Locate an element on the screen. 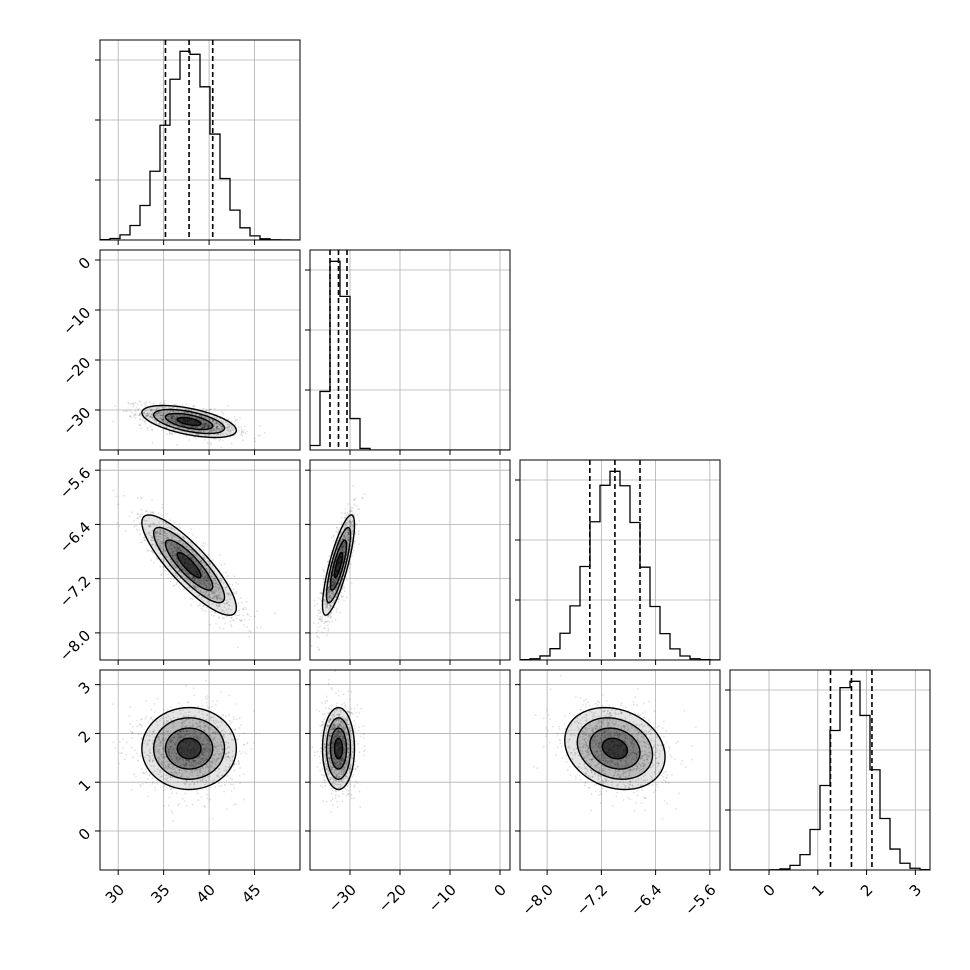  x-tick-label: −7.2 is located at coordinates (592, 900).